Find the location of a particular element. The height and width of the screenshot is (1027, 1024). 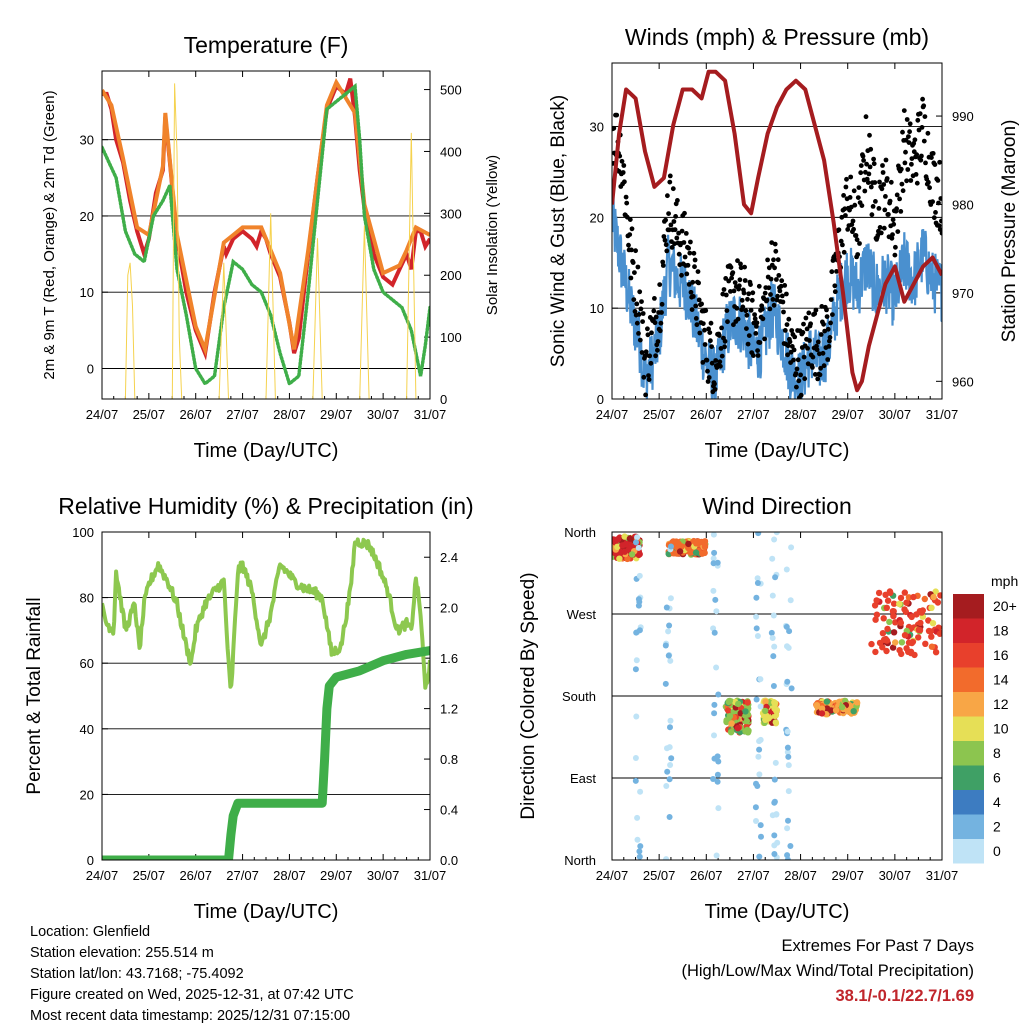

plot-frame is located at coordinates (777, 696).